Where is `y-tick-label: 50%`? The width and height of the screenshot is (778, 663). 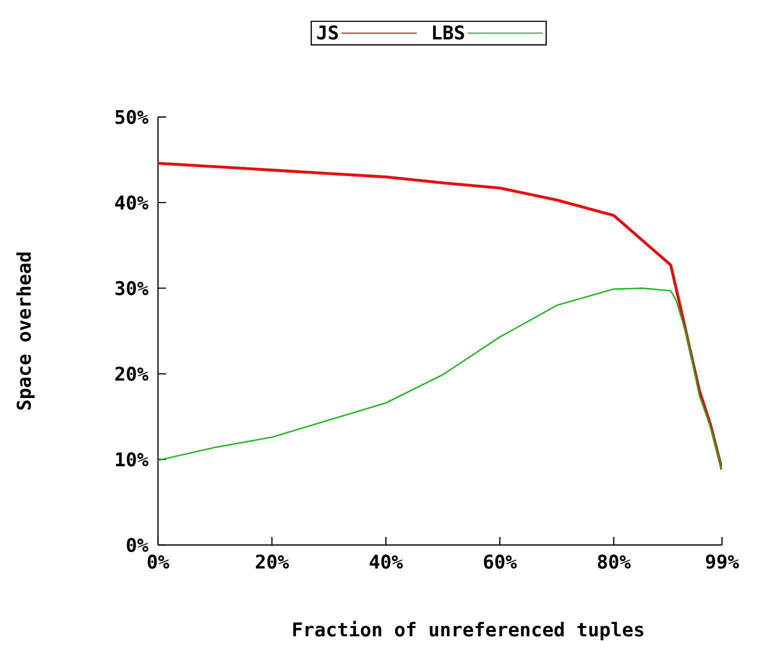
y-tick-label: 50% is located at coordinates (132, 117).